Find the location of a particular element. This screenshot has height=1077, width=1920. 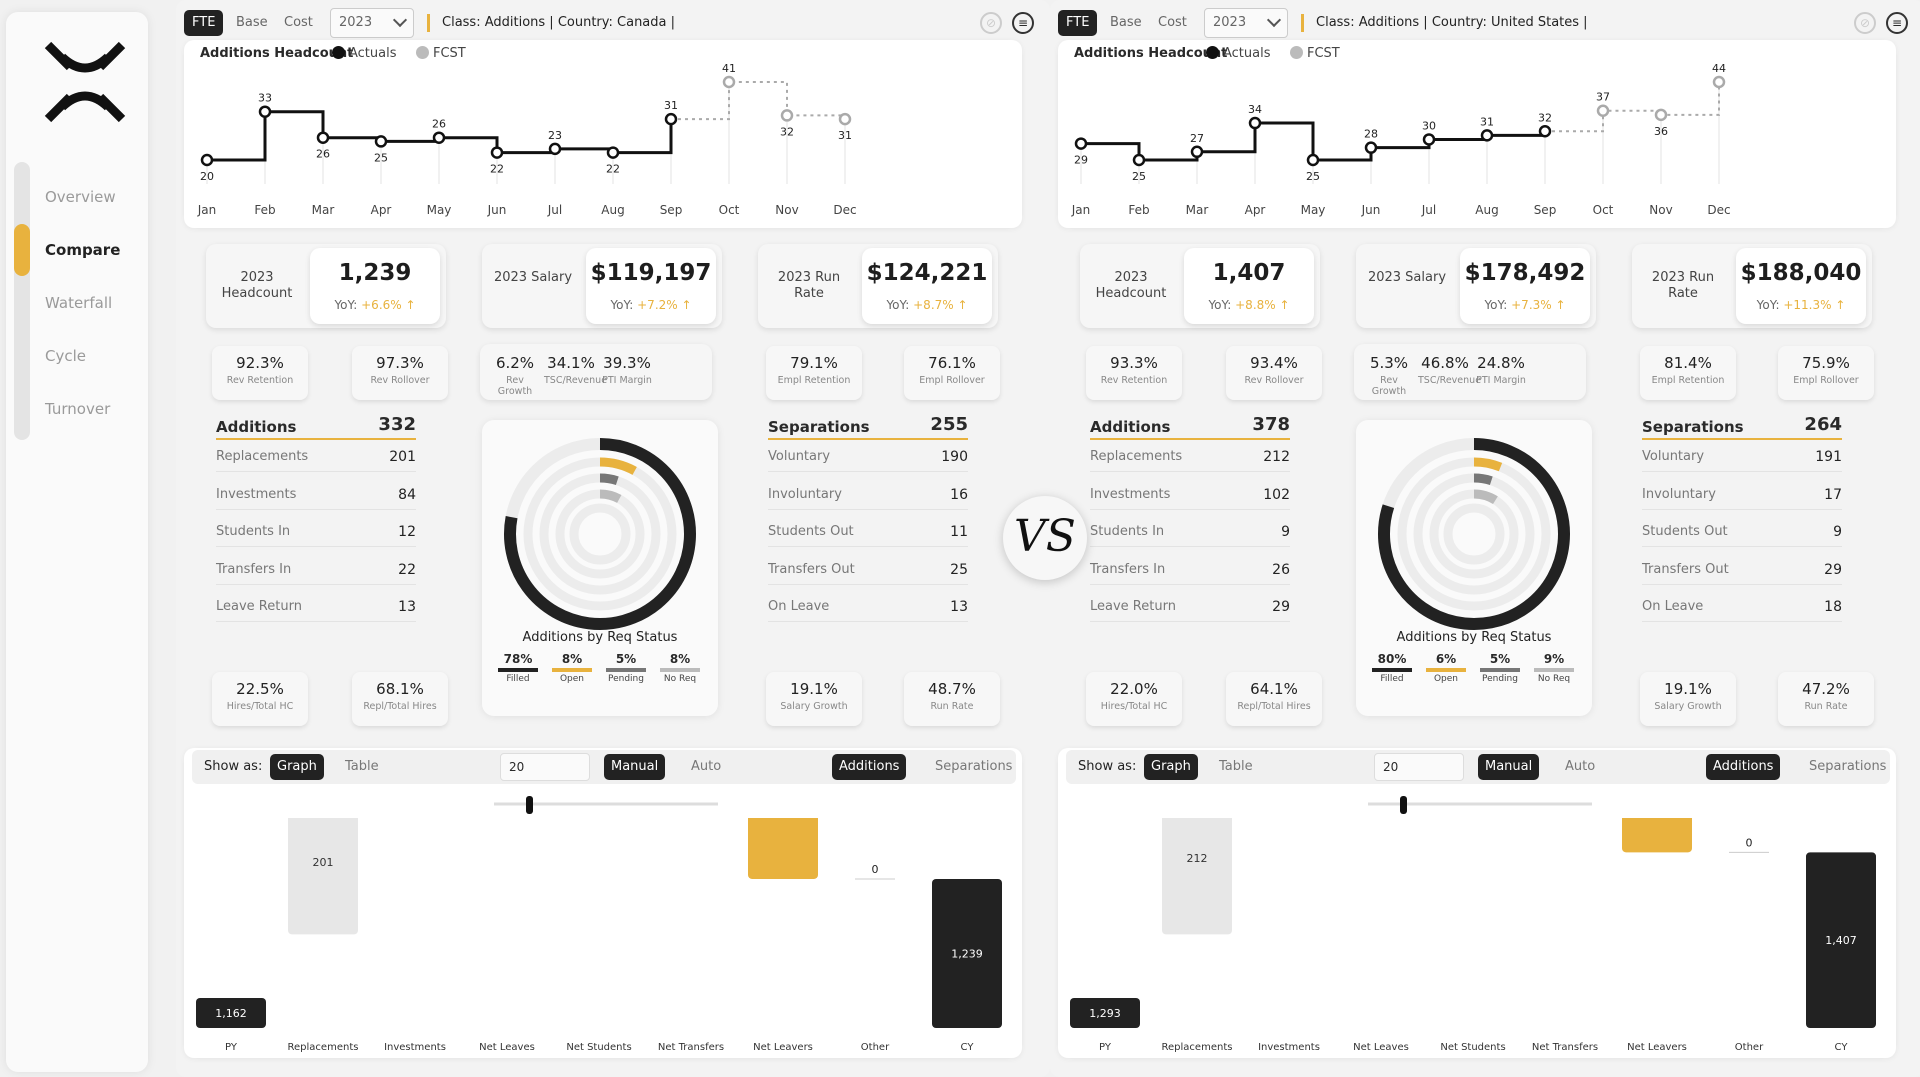

metric-card: 5.3% Rev Growth is located at coordinates (1389, 373).